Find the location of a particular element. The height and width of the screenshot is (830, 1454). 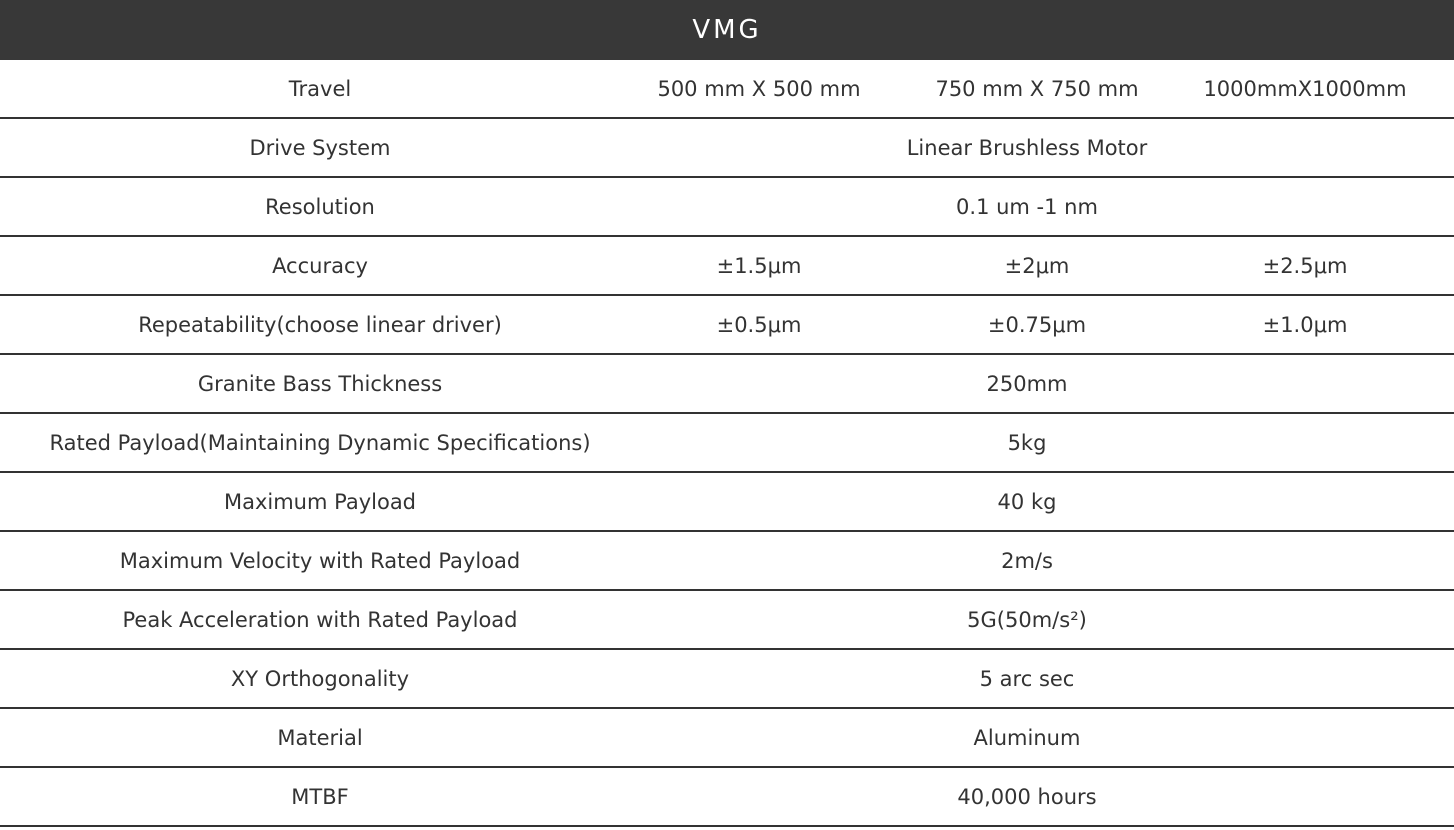

spec-value: 5kg is located at coordinates (1037, 443).